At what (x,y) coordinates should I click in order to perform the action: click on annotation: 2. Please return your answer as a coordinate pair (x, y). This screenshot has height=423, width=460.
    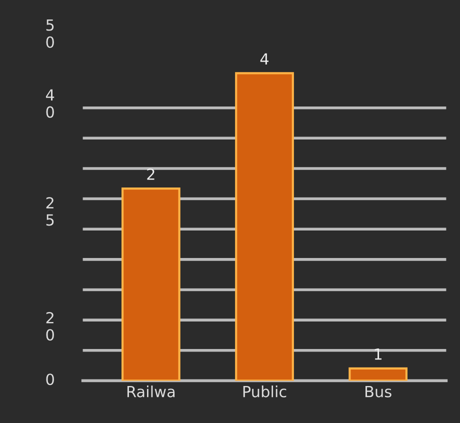
    Looking at the image, I should click on (150, 174).